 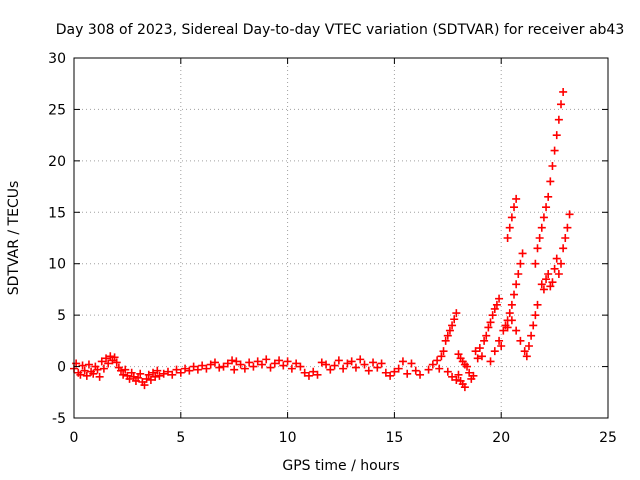 I want to click on y-tick-label: 25, so click(x=57, y=110).